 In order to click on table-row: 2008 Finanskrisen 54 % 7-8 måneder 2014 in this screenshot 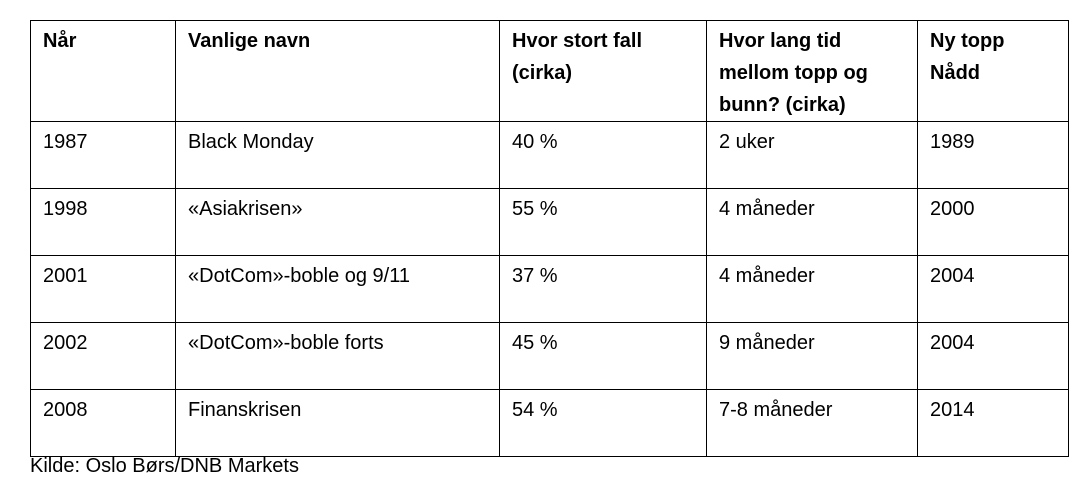, I will do `click(549, 423)`.